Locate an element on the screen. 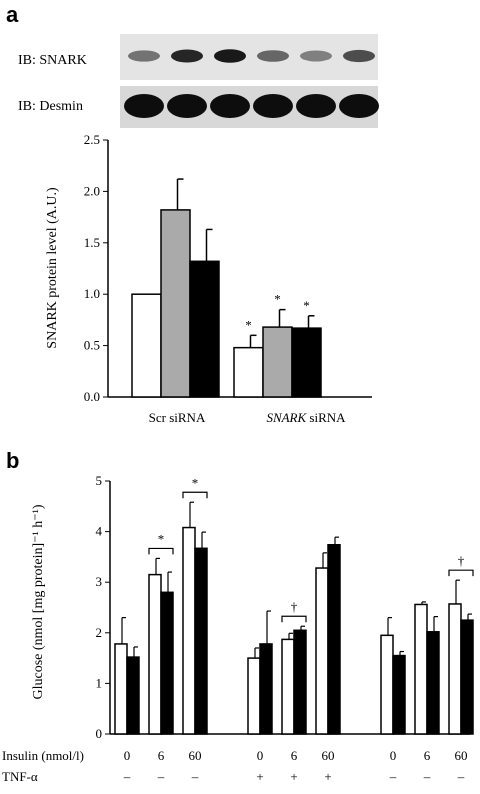 The height and width of the screenshot is (794, 480). chart-b-condition-label: Insulin (nmol/l) is located at coordinates (43, 755).